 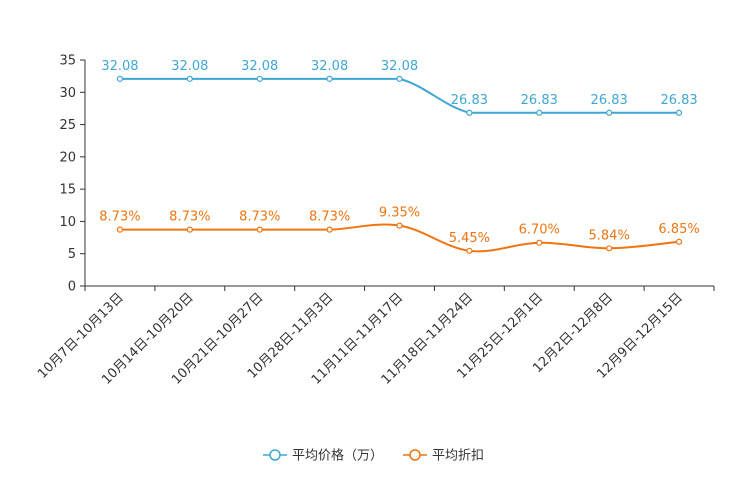 I want to click on y-tick-label: 0, so click(x=72, y=287).